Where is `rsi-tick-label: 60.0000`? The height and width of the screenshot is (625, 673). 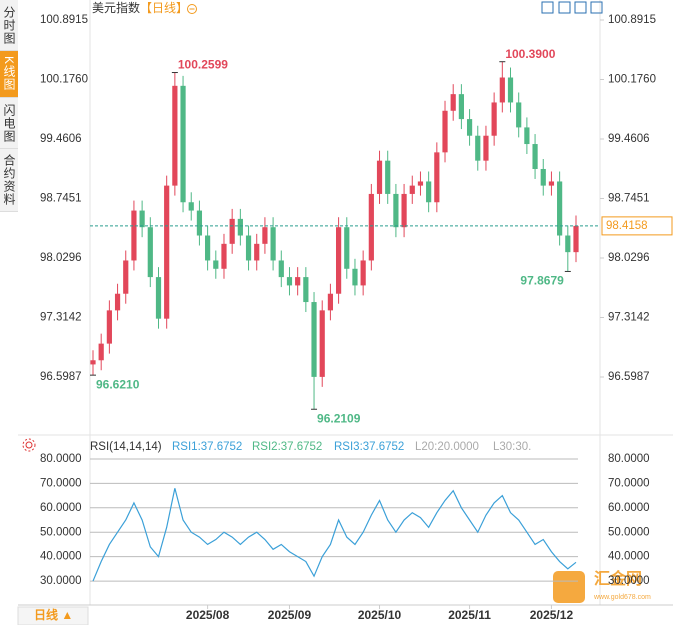
rsi-tick-label: 60.0000 is located at coordinates (61, 508).